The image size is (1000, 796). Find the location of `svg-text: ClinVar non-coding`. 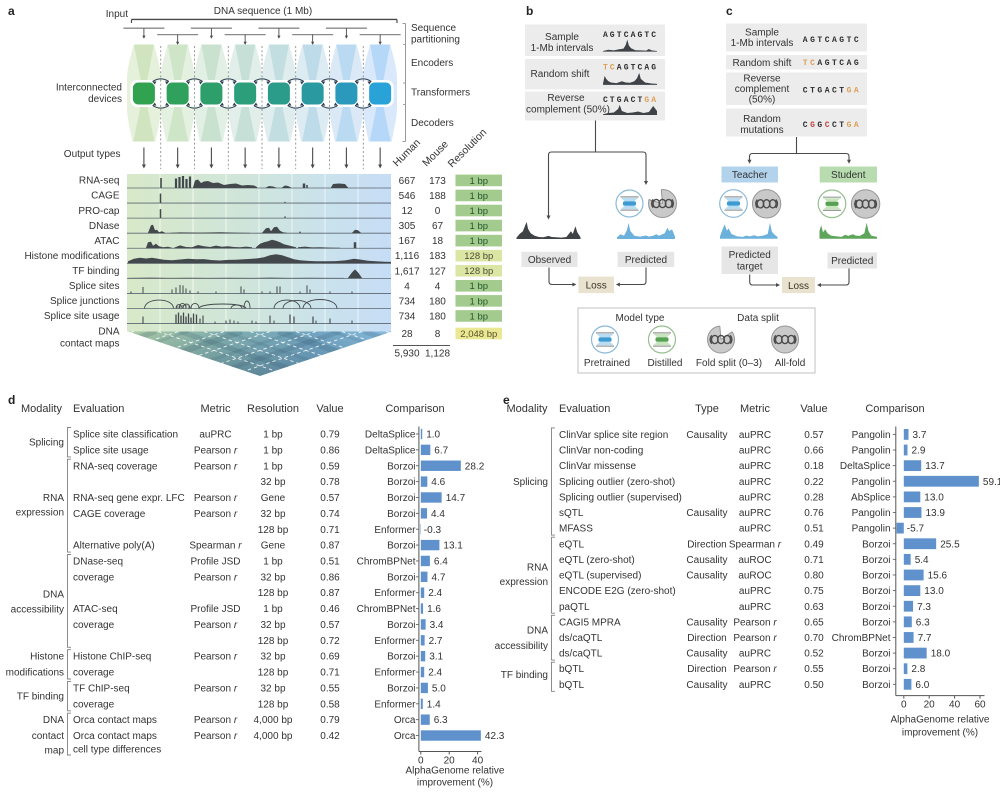

svg-text: ClinVar non-coding is located at coordinates (601, 451).